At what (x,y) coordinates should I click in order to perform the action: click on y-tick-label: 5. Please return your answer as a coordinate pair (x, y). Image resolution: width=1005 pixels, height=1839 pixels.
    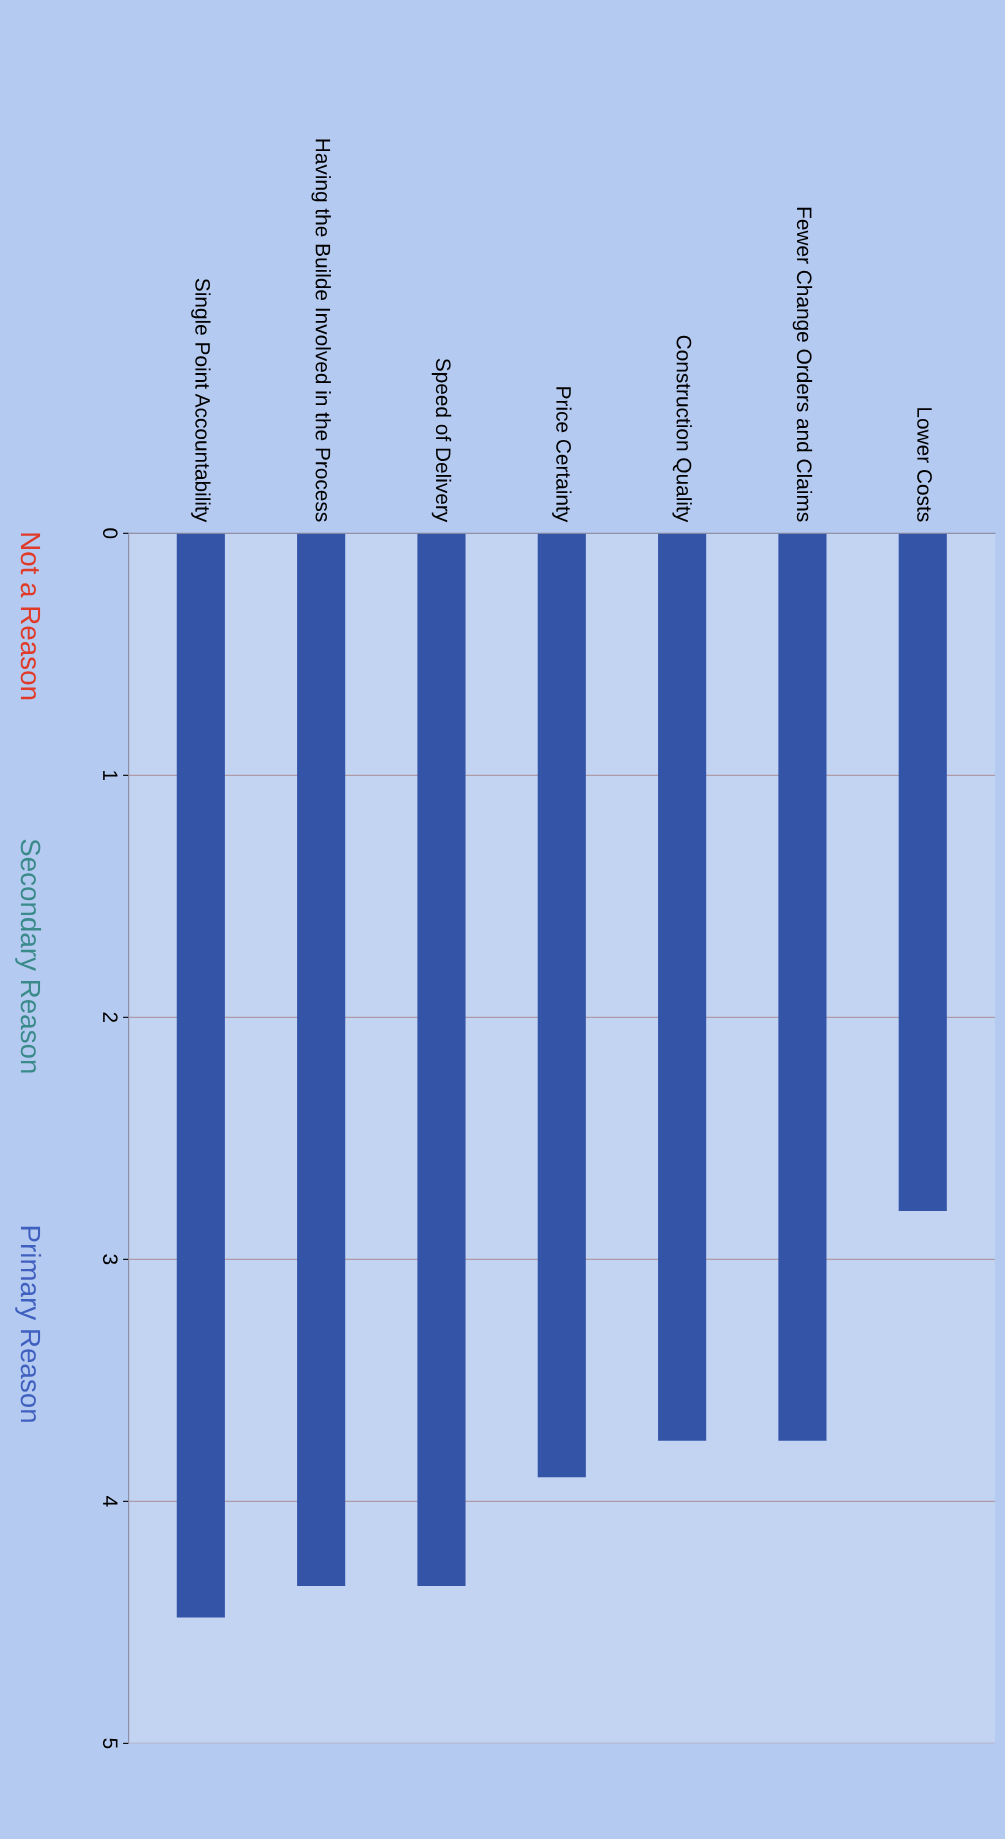
    Looking at the image, I should click on (110, 1743).